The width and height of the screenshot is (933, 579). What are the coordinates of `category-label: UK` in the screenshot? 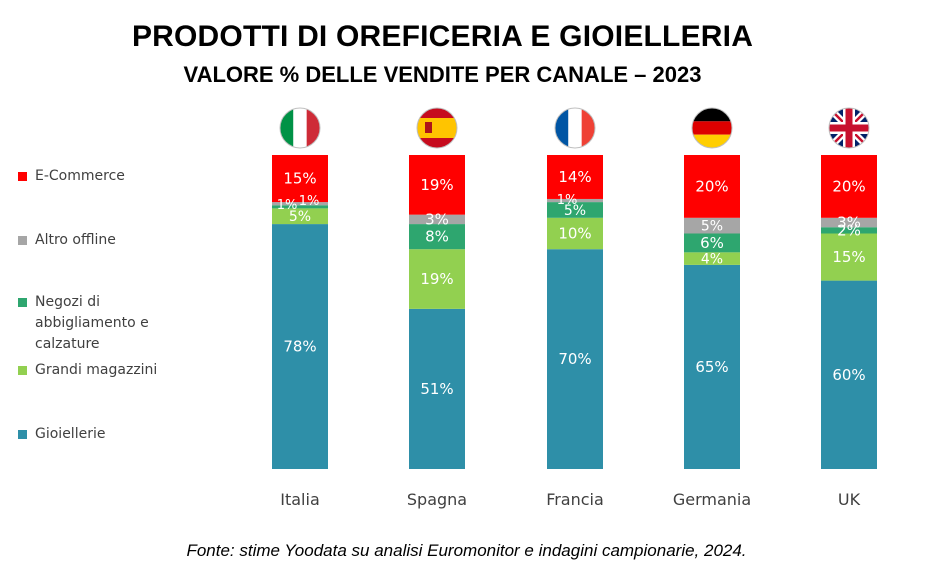 It's located at (849, 499).